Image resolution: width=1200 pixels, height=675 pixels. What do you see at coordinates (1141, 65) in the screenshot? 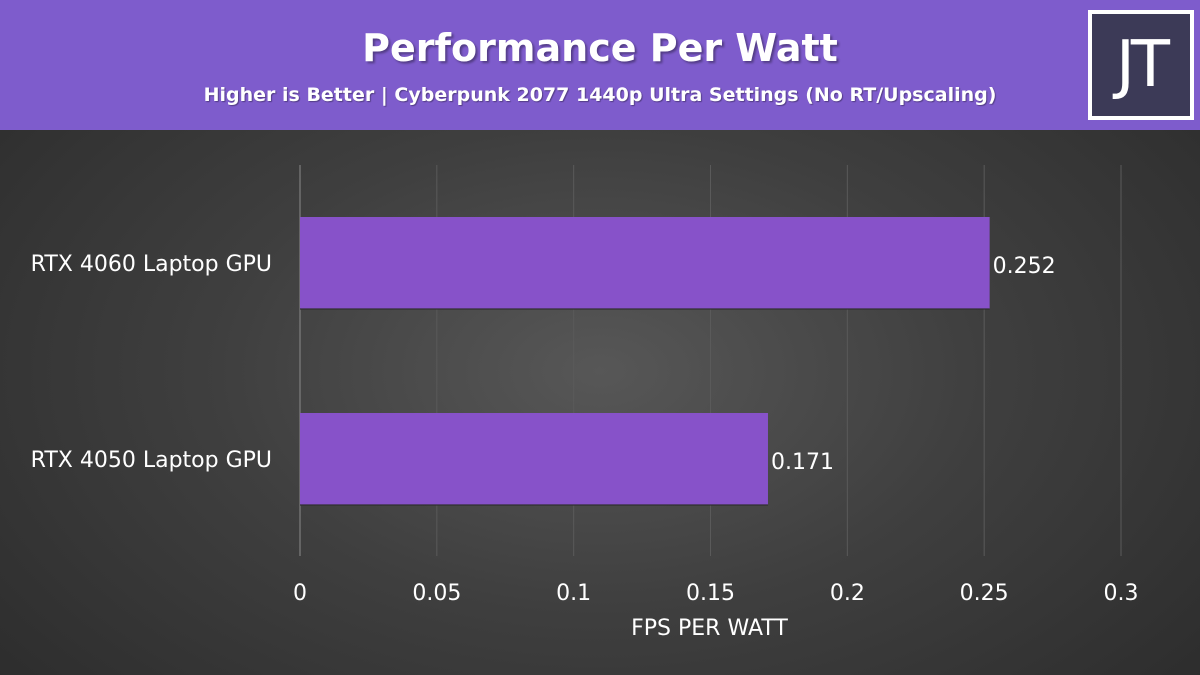
I see `jt-logo: JT` at bounding box center [1141, 65].